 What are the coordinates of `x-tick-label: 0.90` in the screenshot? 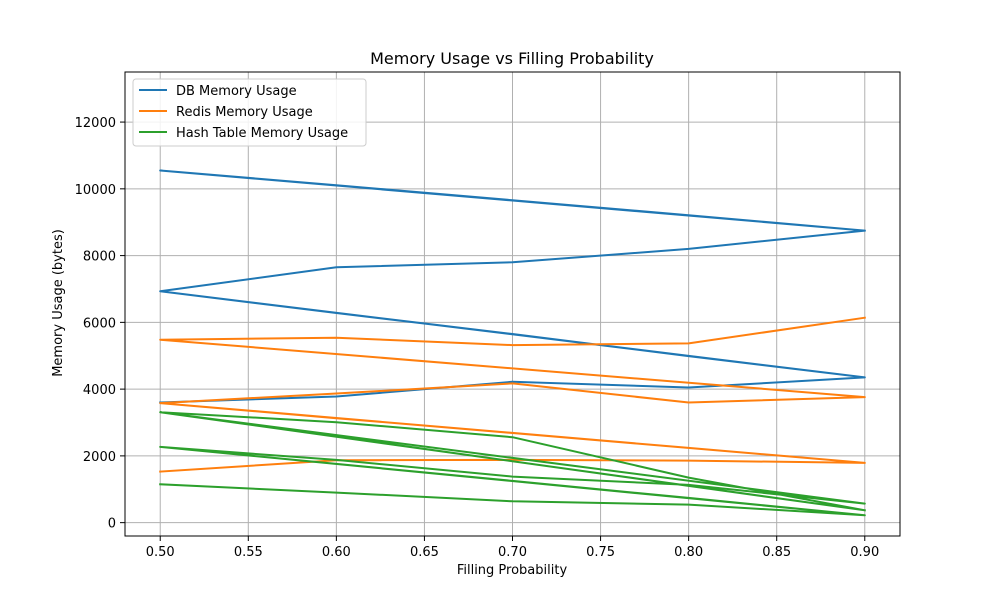 It's located at (864, 552).